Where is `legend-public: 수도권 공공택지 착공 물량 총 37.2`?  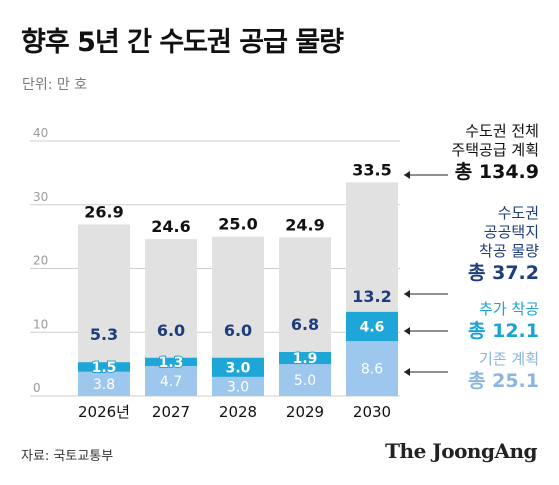
legend-public: 수도권 공공택지 착공 물량 총 37.2 is located at coordinates (503, 244).